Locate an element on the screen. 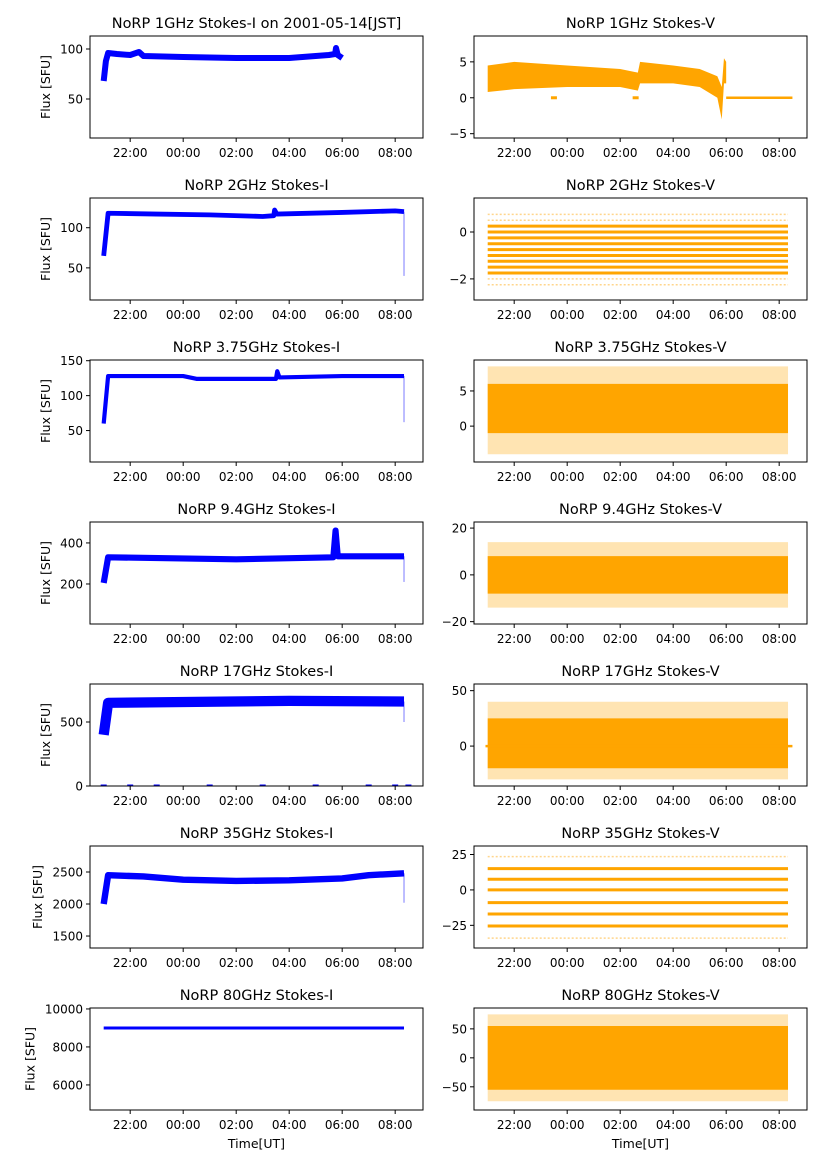 The image size is (827, 1169). subplot-title: NoRP 35GHz Stokes-V is located at coordinates (640, 834).